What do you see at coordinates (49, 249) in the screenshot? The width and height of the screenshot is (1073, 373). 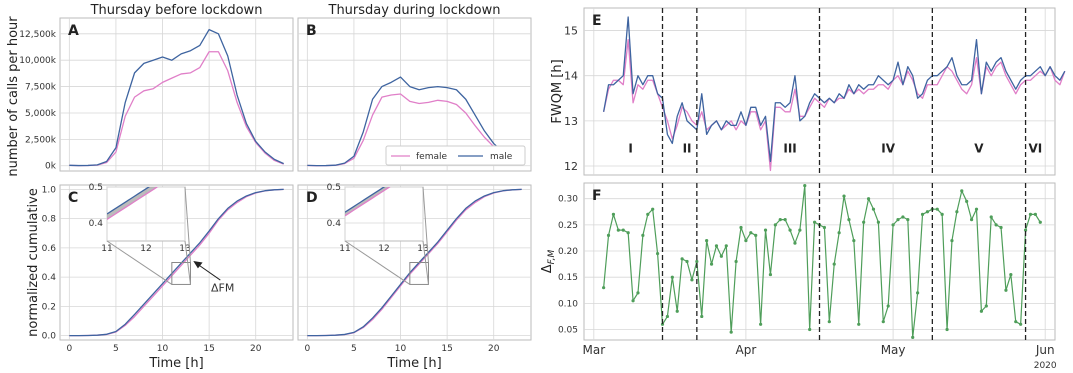 I see `y-tick-label: 0.6` at bounding box center [49, 249].